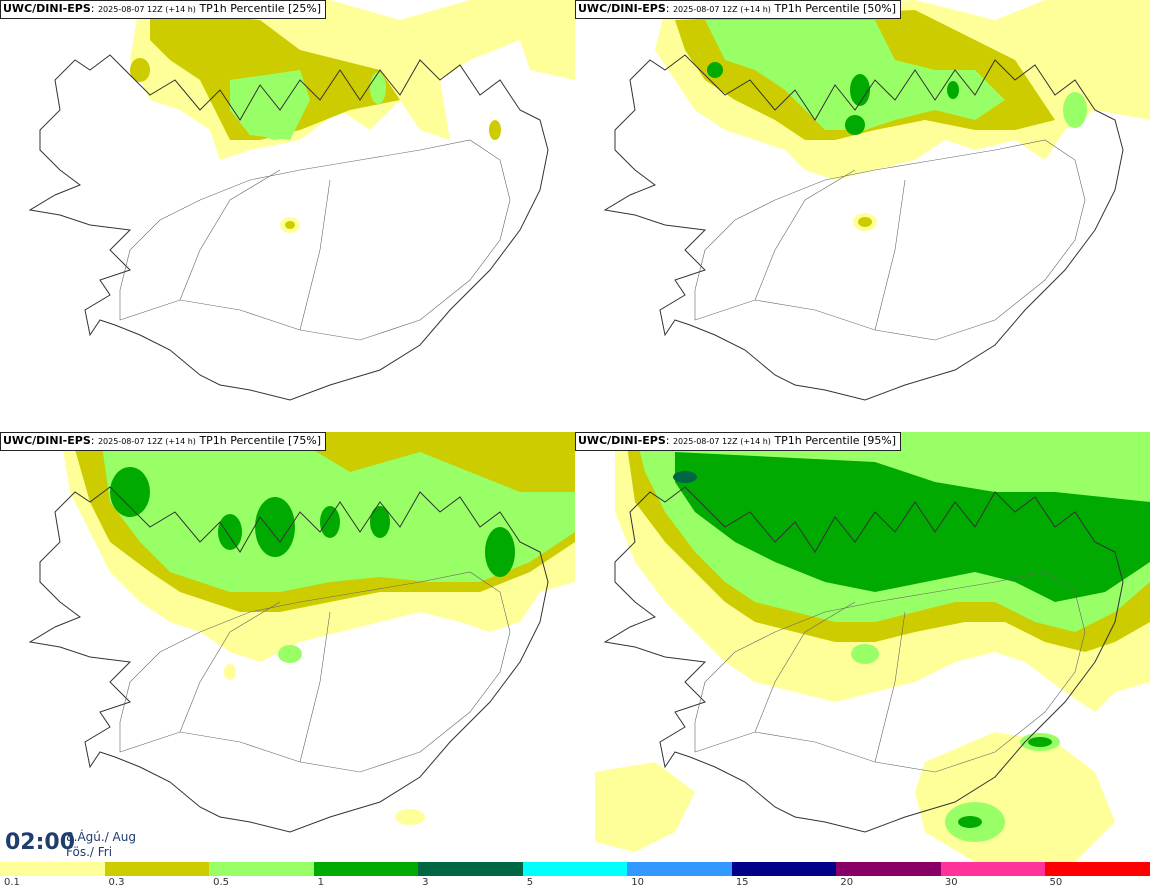  What do you see at coordinates (320, 882) in the screenshot?
I see `colorbar-tick-label: 1` at bounding box center [320, 882].